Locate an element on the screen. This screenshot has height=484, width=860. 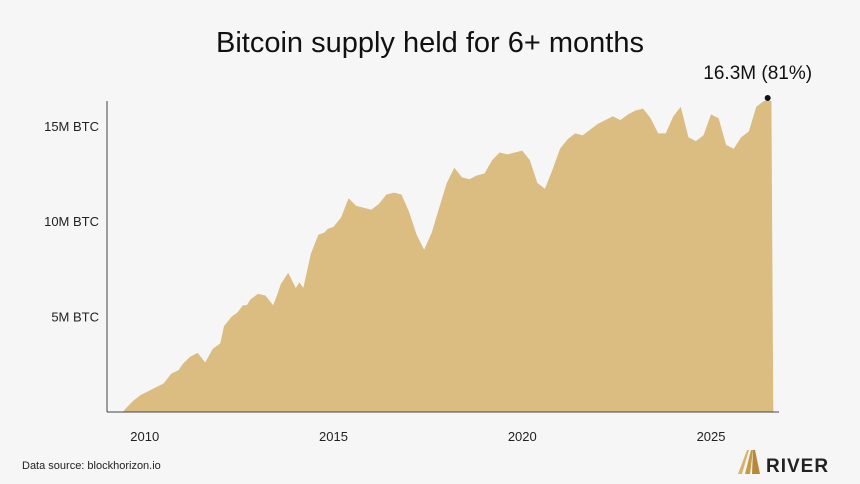
x-tick-label: 2015 is located at coordinates (333, 436).